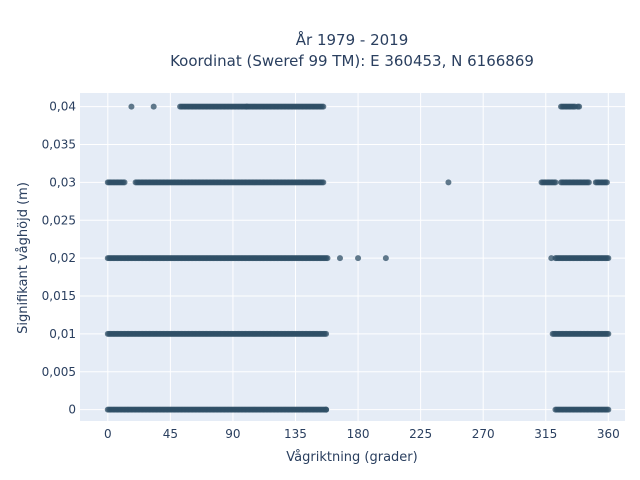 This screenshot has width=640, height=480. I want to click on y-tick-label: 0,01, so click(62, 334).